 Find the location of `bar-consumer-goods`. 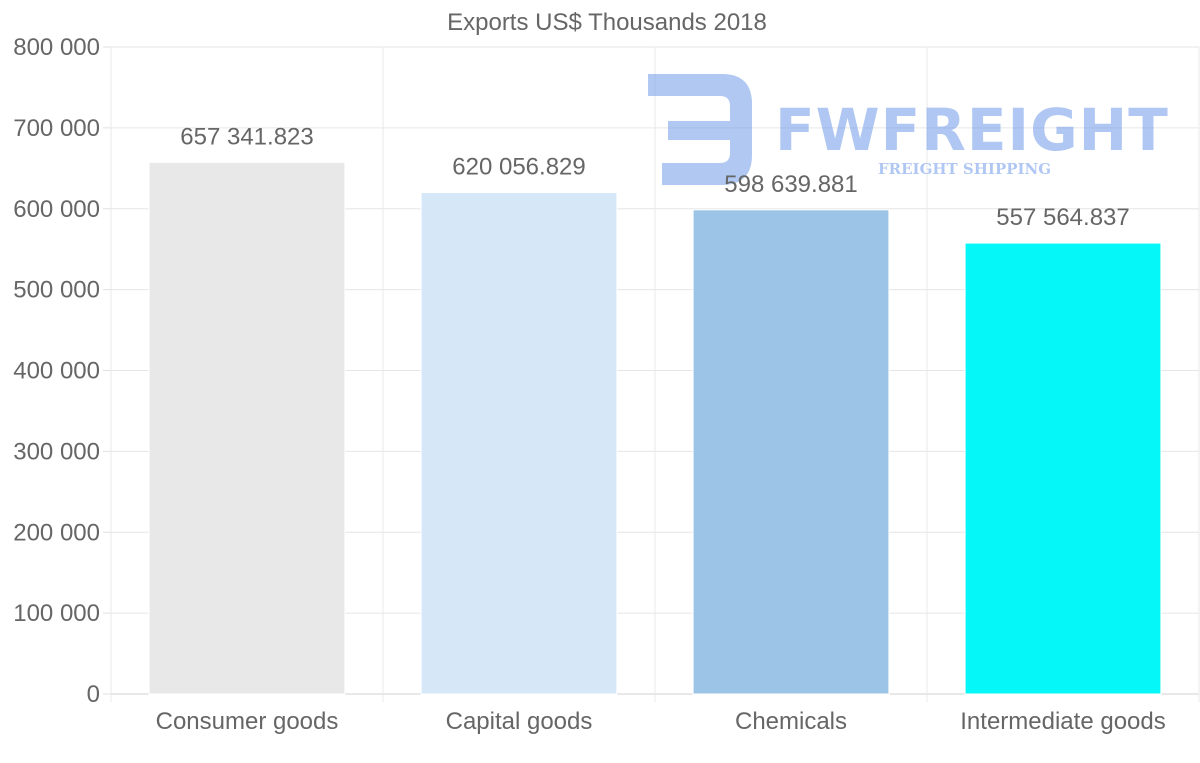

bar-consumer-goods is located at coordinates (247, 428).